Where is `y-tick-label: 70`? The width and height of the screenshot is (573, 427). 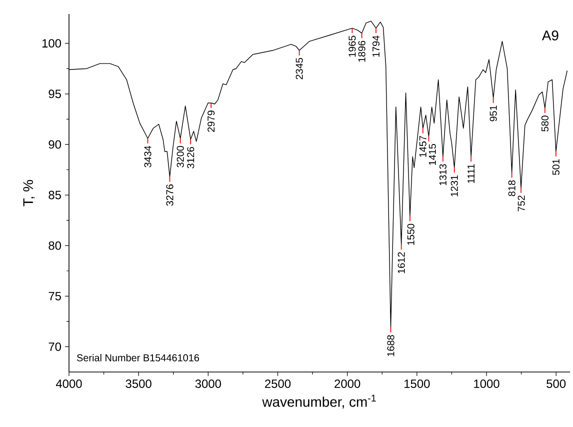
y-tick-label: 70 is located at coordinates (55, 346).